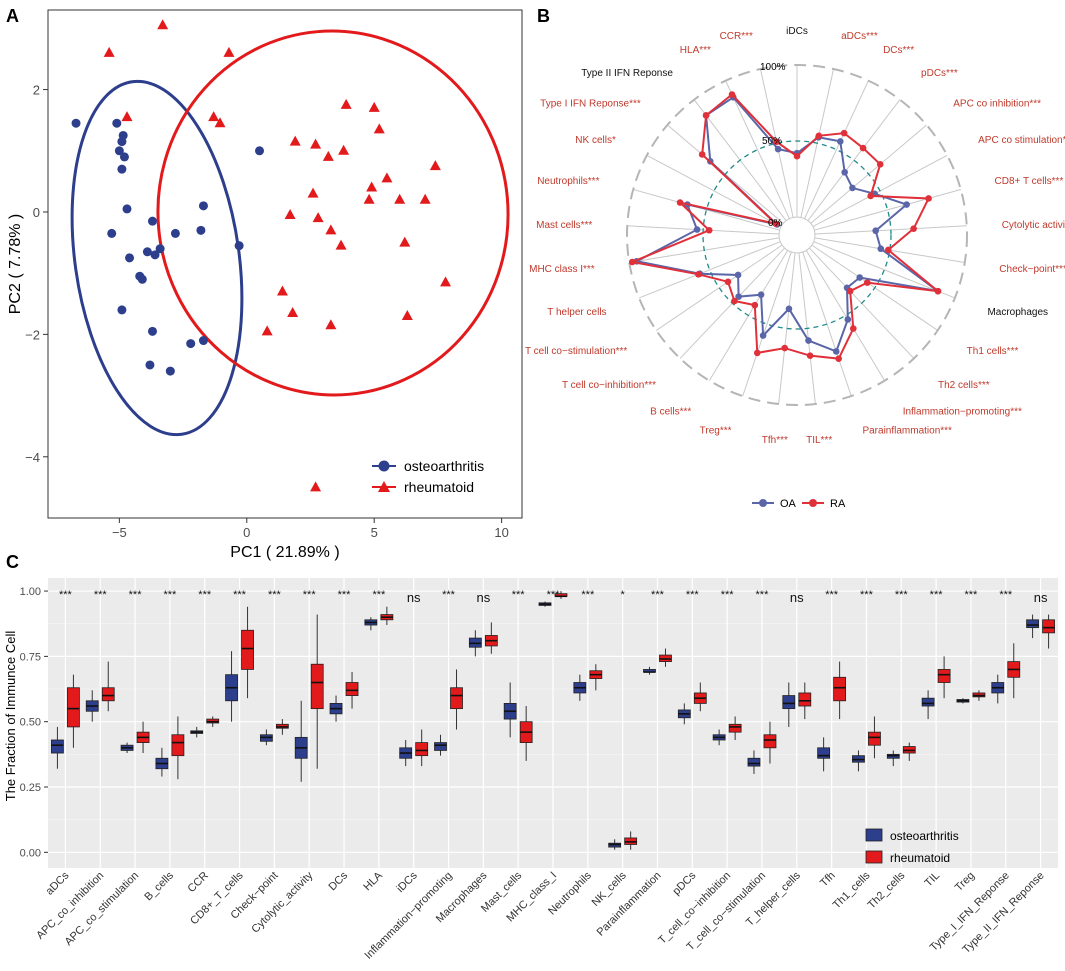 This screenshot has height=971, width=1065. What do you see at coordinates (333, 213) in the screenshot?
I see `ellipse-rheumatoid` at bounding box center [333, 213].